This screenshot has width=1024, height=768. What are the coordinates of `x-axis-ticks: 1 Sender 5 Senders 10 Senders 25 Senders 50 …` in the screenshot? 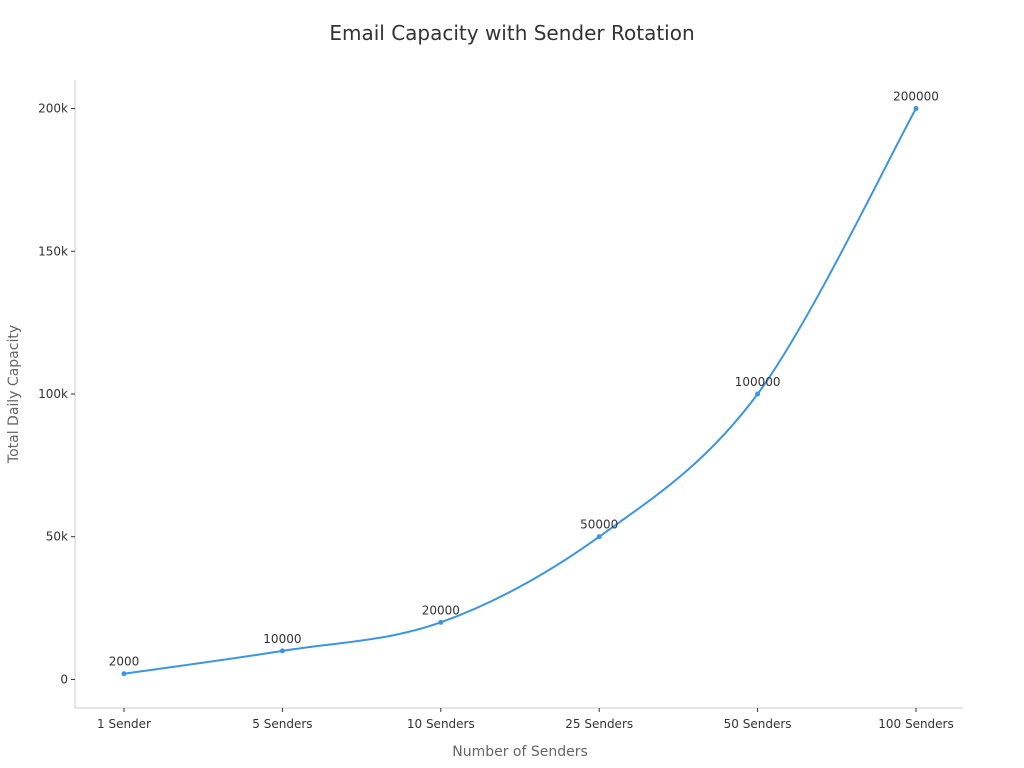 It's located at (525, 719).